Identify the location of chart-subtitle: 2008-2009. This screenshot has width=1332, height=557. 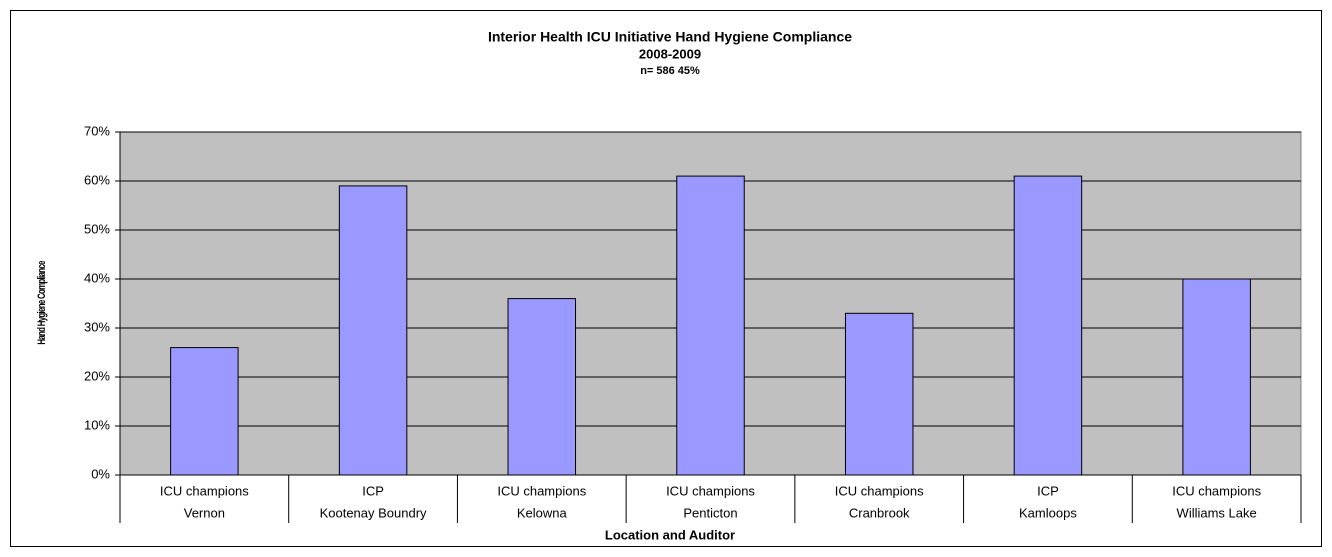
(670, 53).